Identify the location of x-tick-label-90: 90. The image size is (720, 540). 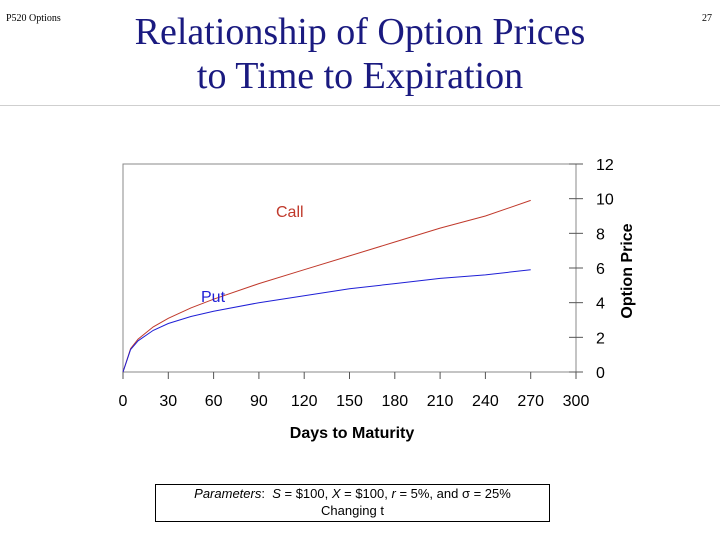
(259, 401).